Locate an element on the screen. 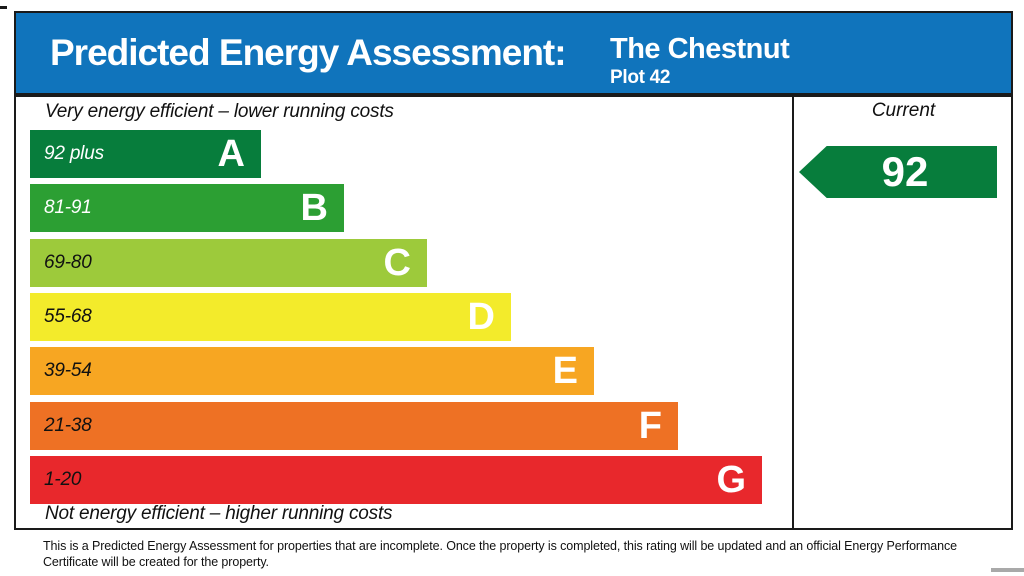 The height and width of the screenshot is (576, 1024). band-range-label: 55-68 is located at coordinates (68, 316).